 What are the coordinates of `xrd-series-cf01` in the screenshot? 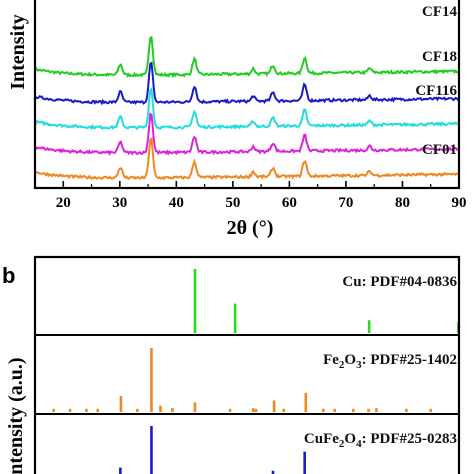 It's located at (247, 158).